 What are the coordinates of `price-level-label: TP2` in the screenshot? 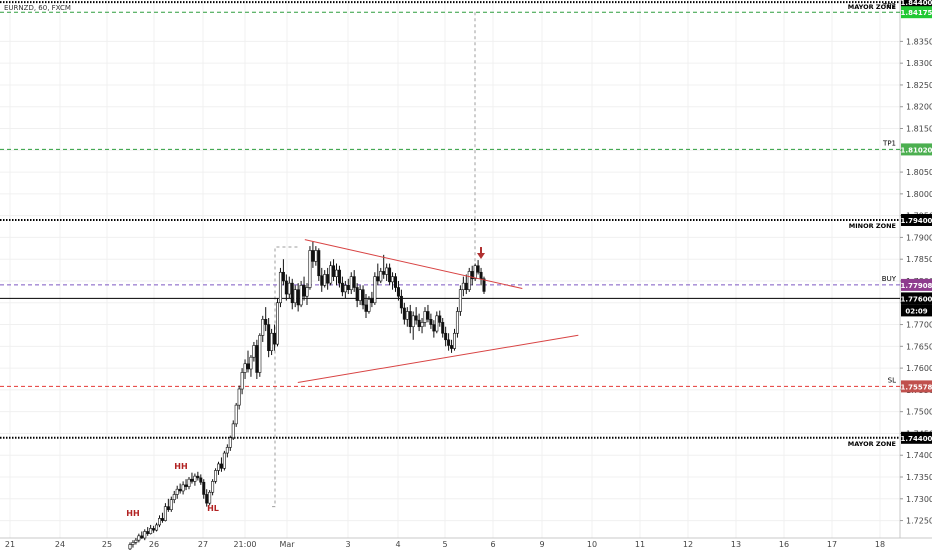 It's located at (889, 6).